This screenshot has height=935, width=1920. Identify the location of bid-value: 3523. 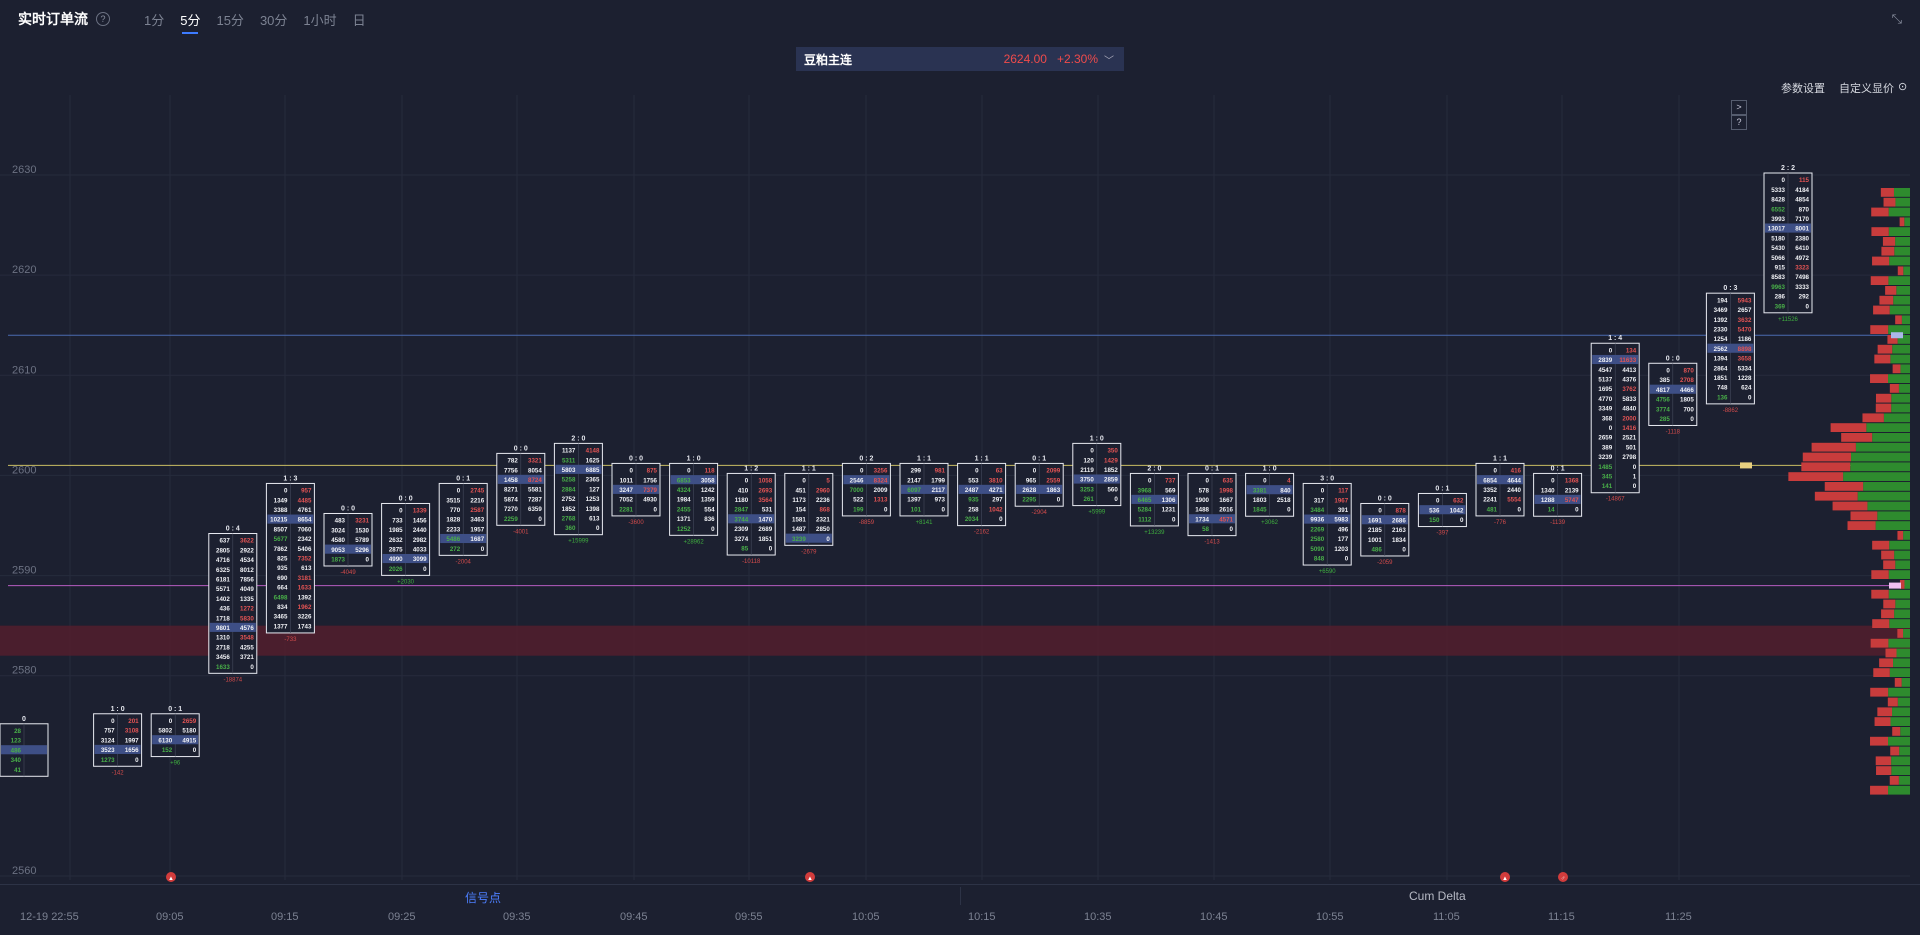
(108, 750).